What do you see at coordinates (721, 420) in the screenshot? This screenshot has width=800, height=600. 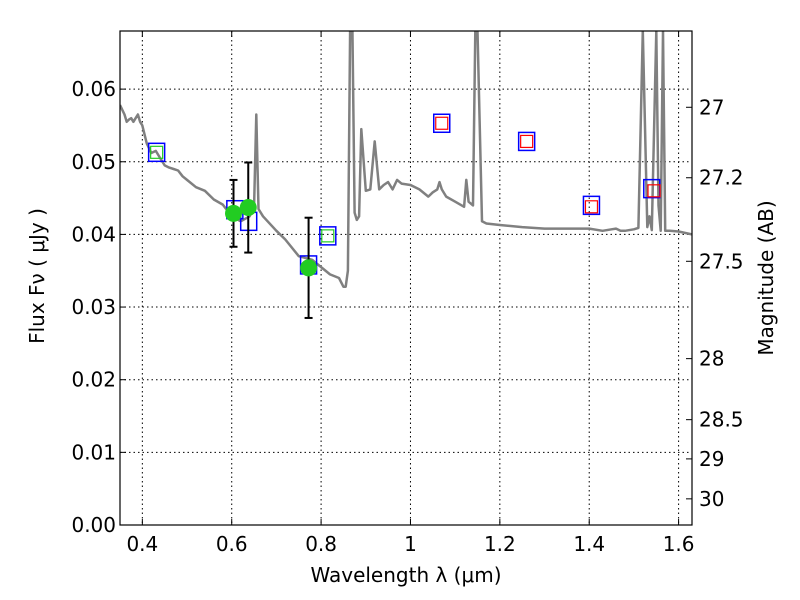 I see `right-tick-label: 28.5` at bounding box center [721, 420].